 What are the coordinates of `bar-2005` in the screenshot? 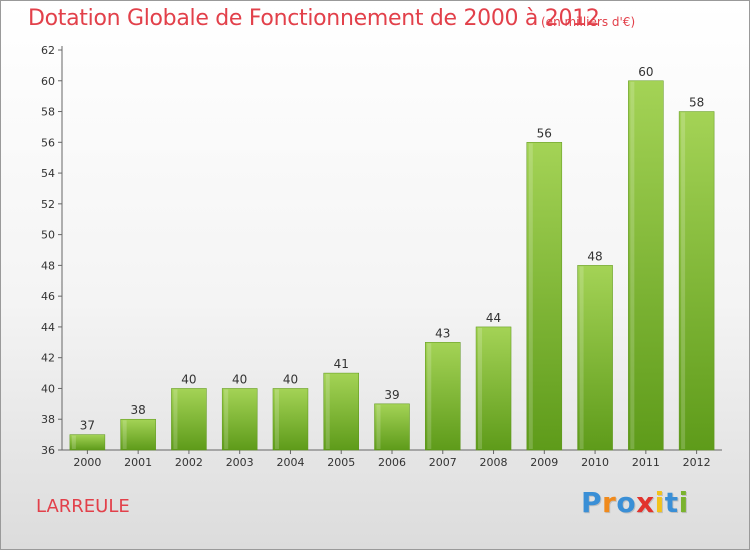 It's located at (341, 411).